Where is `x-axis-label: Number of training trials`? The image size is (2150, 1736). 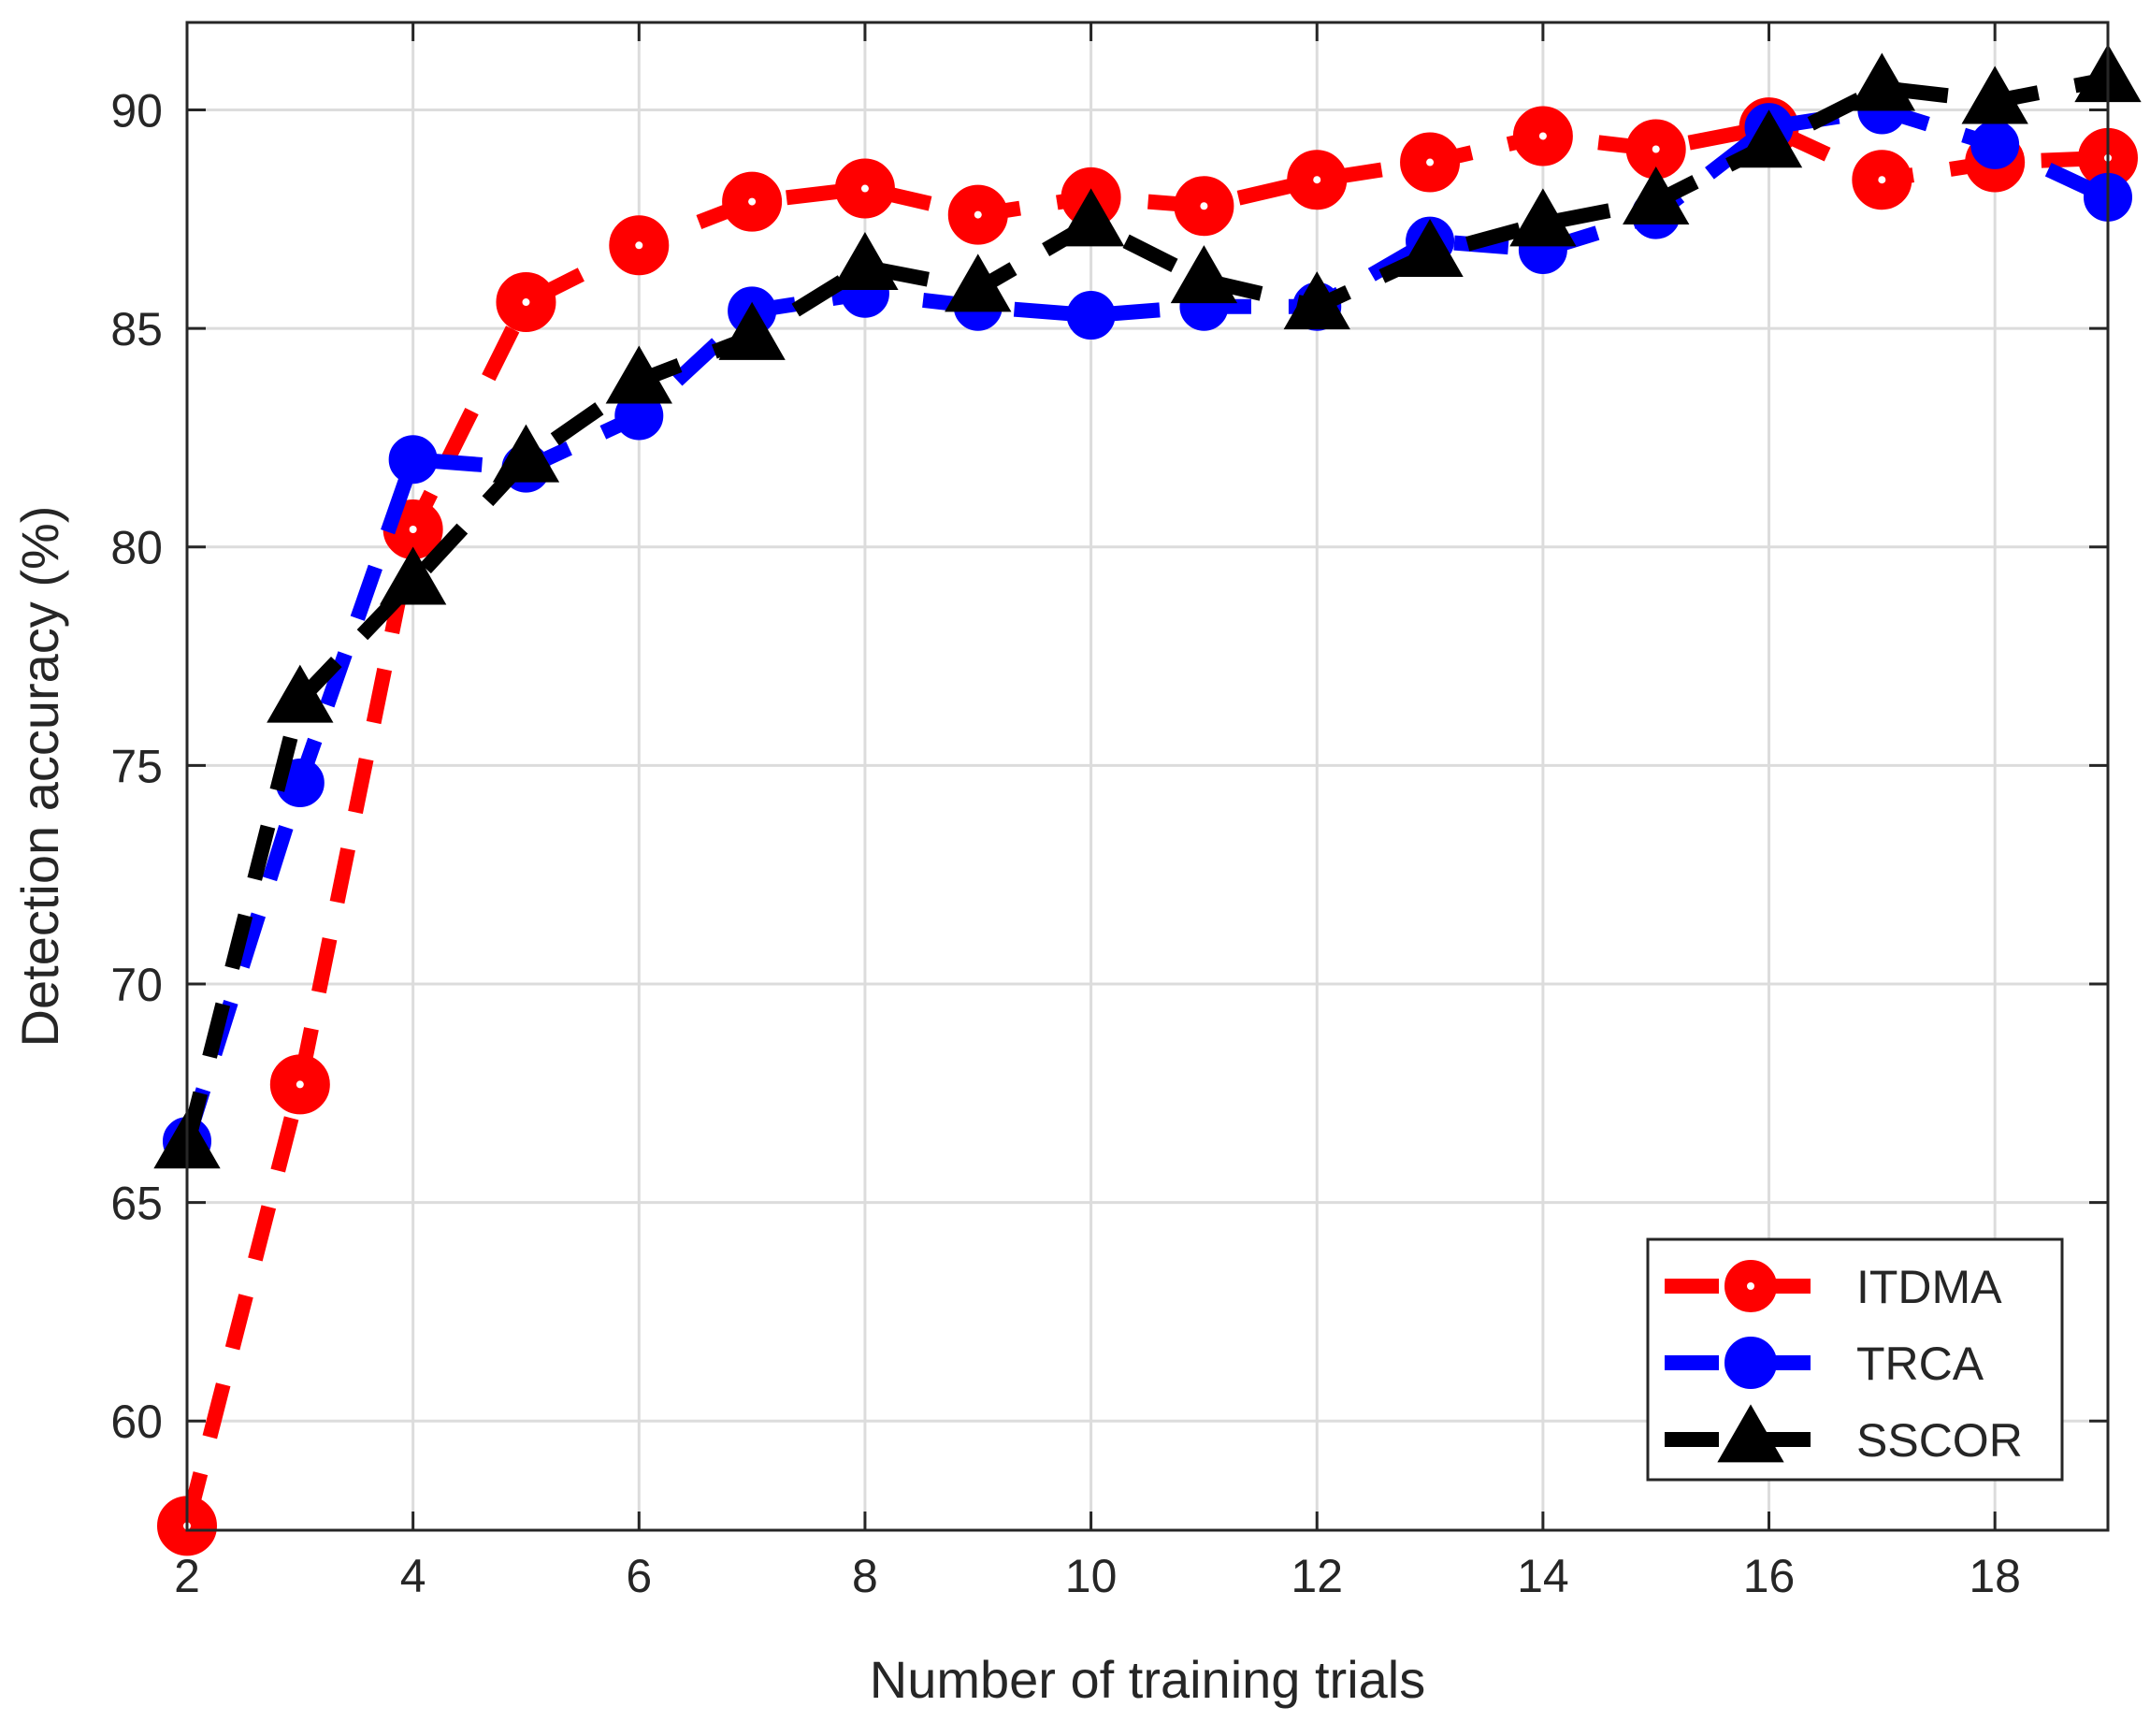
x-axis-label: Number of training trials is located at coordinates (1147, 1679).